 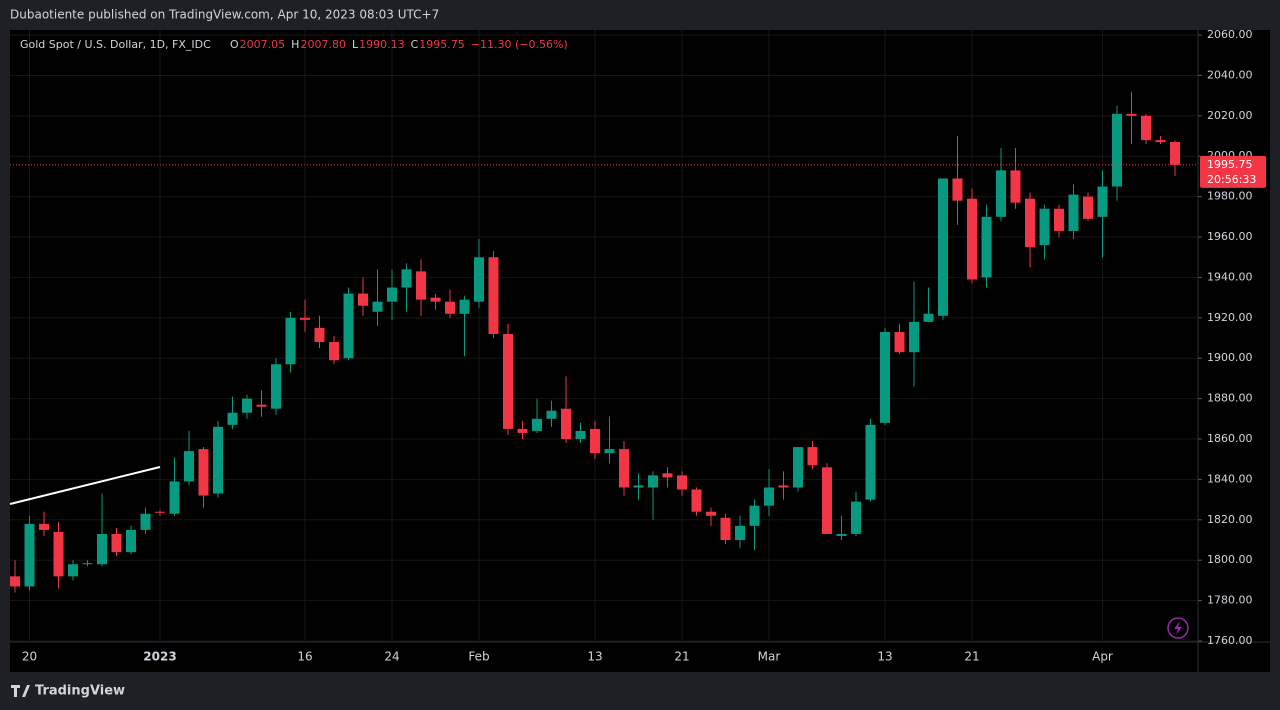 I want to click on legend-value: −11.30 (−0.56%), so click(x=519, y=44).